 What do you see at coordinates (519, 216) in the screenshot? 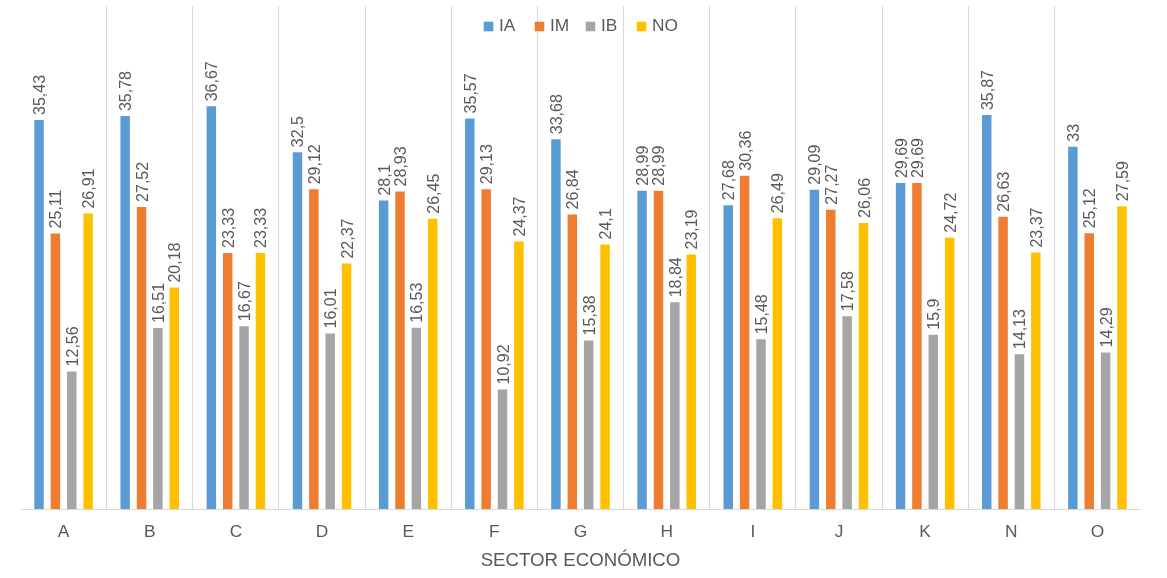
I see `data-label: 24,37` at bounding box center [519, 216].